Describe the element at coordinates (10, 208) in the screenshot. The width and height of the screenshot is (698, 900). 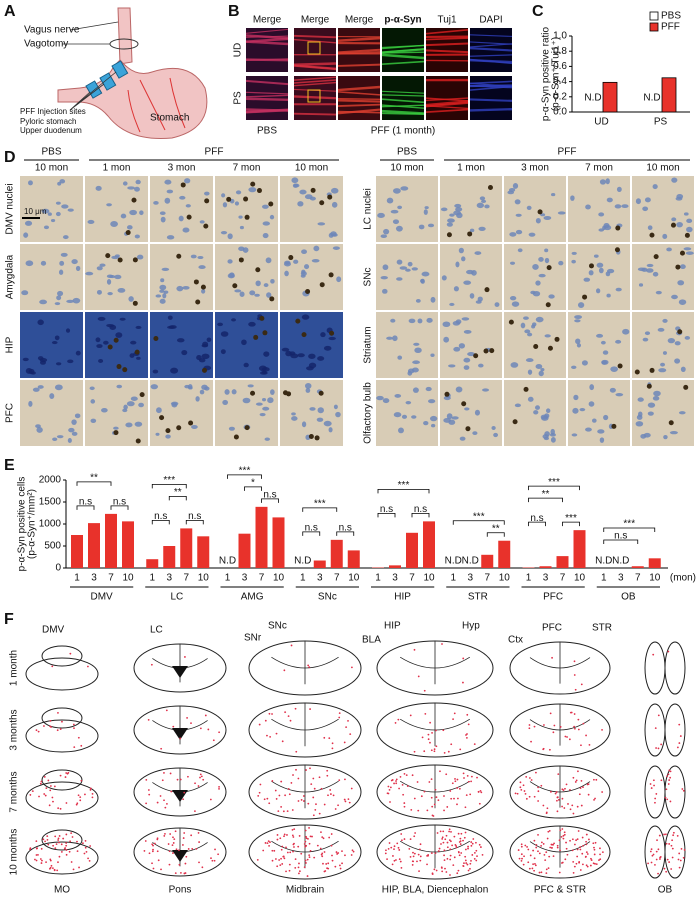
I see `d-region: DMV nuclei` at that location.